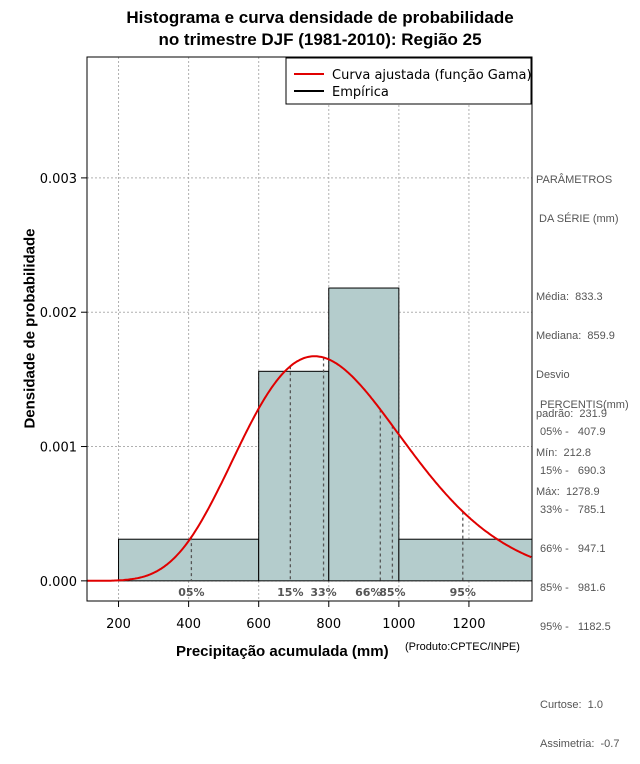 The height and width of the screenshot is (764, 640). Describe the element at coordinates (323, 592) in the screenshot. I see `percentile-label-2: 33%` at that location.